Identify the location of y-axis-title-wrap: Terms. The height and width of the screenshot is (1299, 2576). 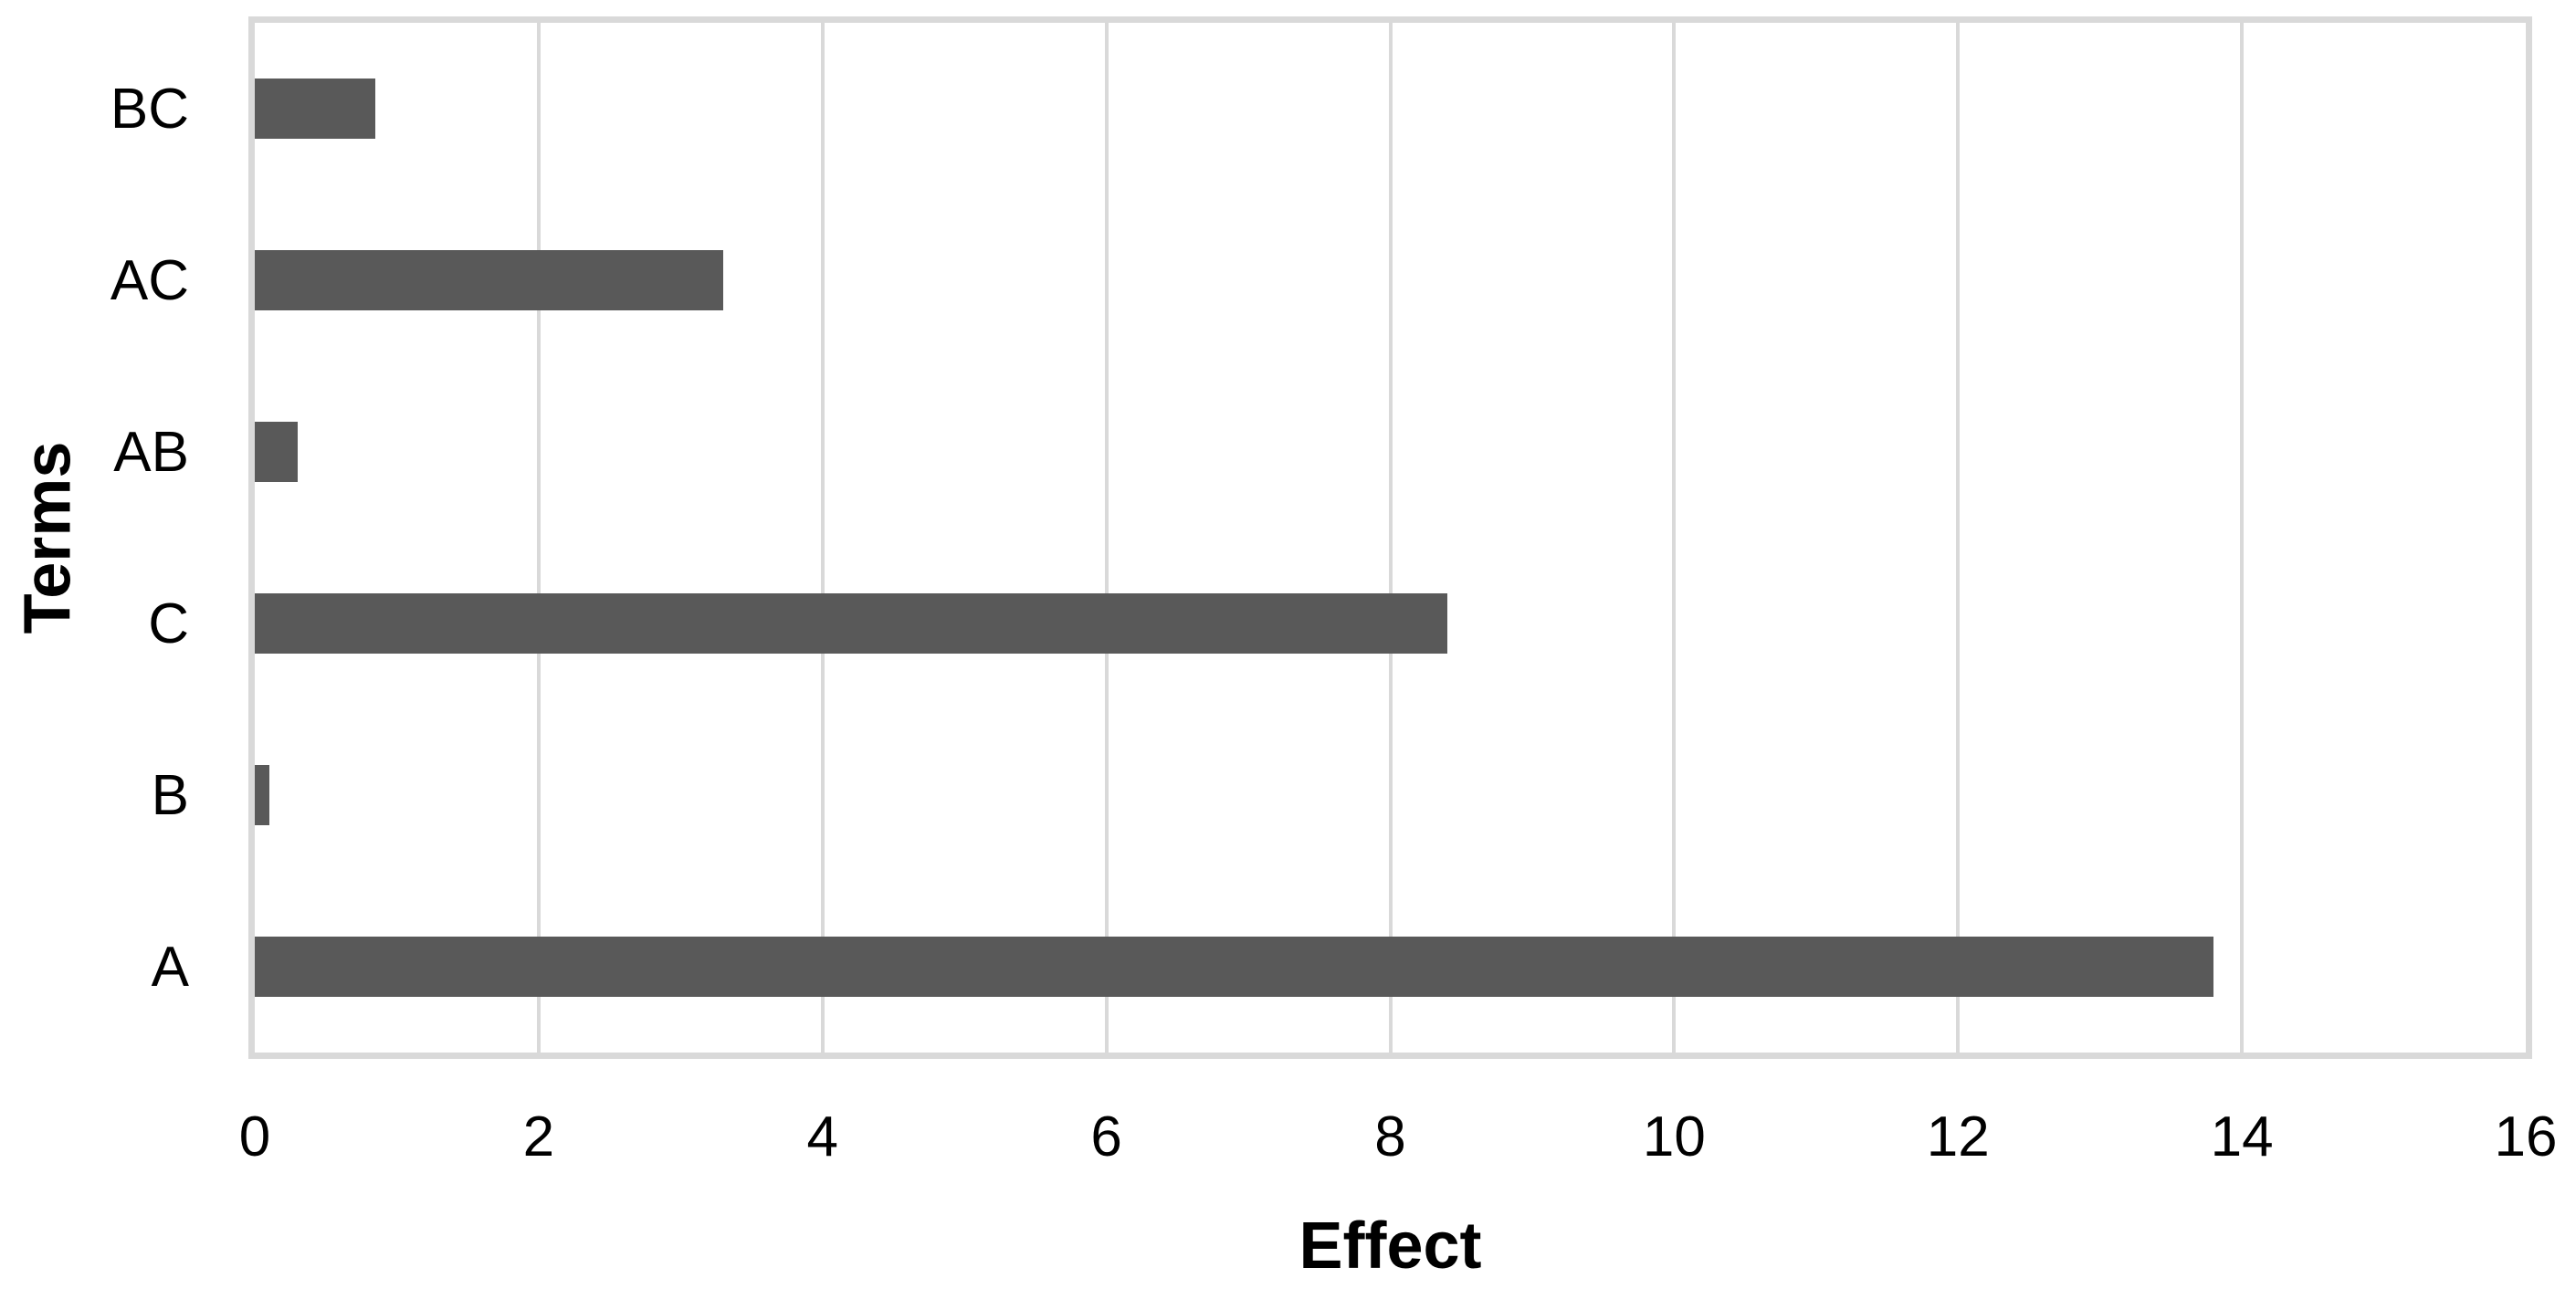
(47, 538).